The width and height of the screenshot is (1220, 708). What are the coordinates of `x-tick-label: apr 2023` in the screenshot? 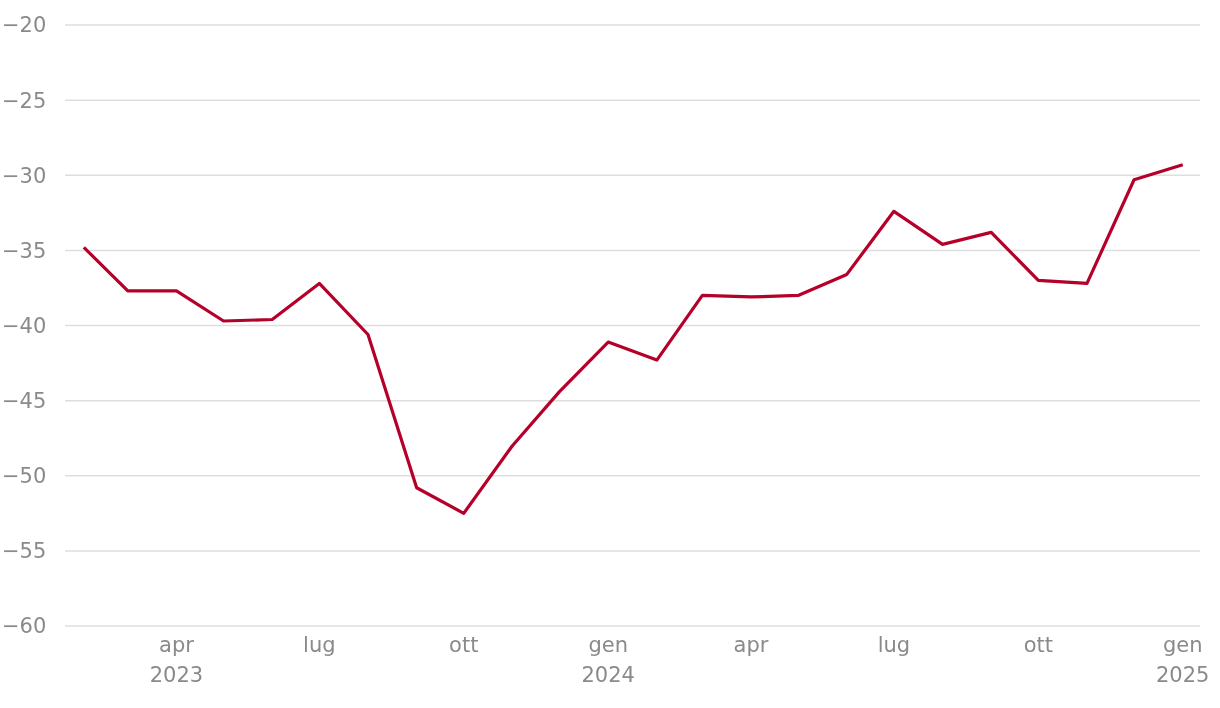 It's located at (176, 660).